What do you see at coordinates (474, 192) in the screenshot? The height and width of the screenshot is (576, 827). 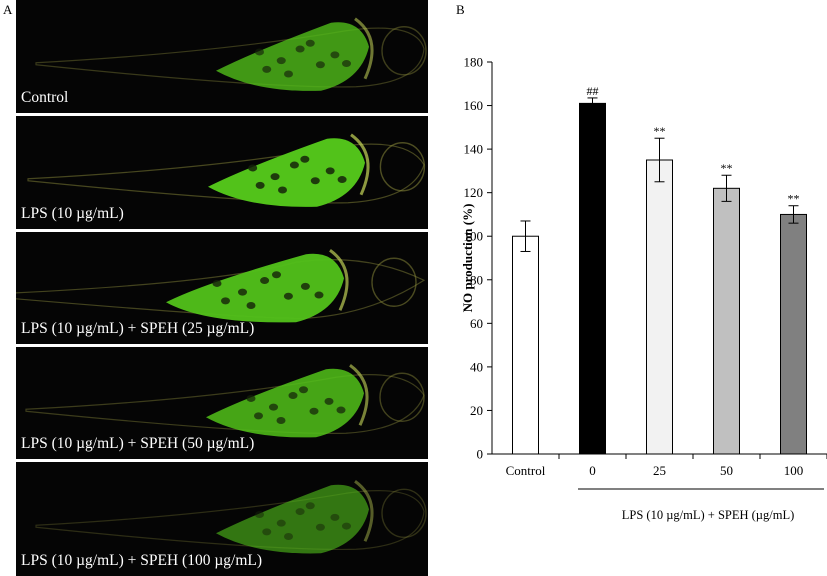 I see `y-tick-label: 120` at bounding box center [474, 192].